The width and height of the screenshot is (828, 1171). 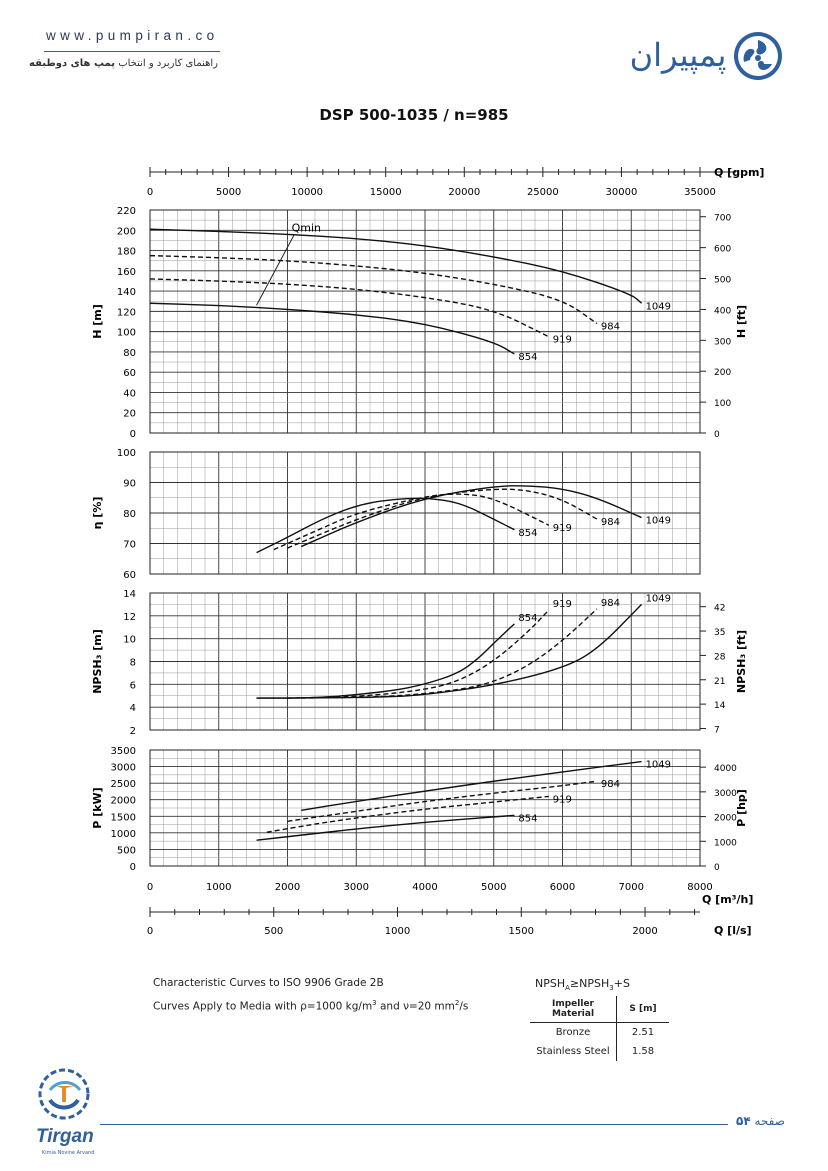 I want to click on pumpiran-logo: پمپیران, so click(x=708, y=58).